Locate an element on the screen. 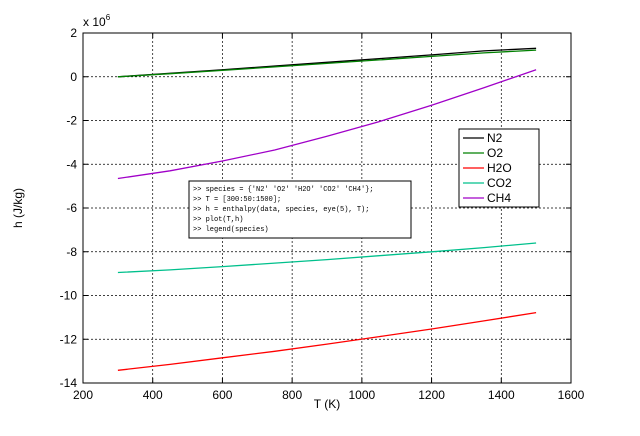 Image resolution: width=640 pixels, height=436 pixels. y-tick-label: -4 is located at coordinates (71, 164).